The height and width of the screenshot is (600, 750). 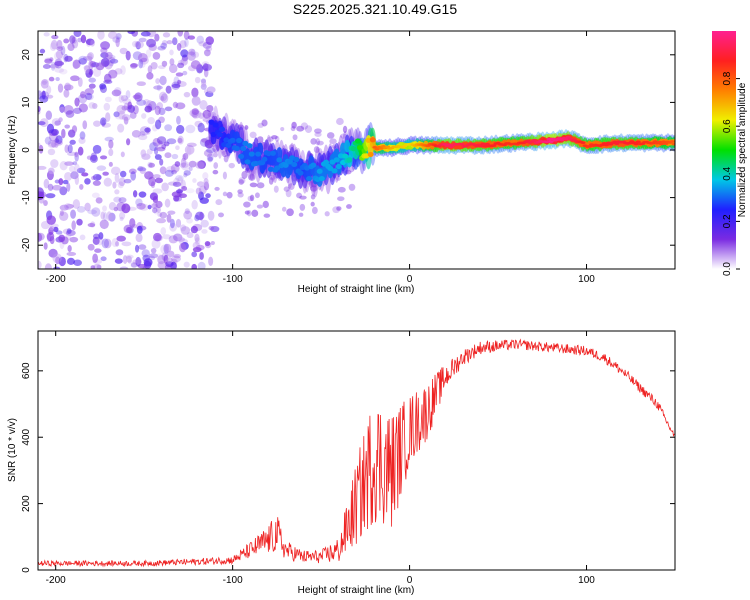 What do you see at coordinates (410, 279) in the screenshot?
I see `spectrogram-xtick-label: 0` at bounding box center [410, 279].